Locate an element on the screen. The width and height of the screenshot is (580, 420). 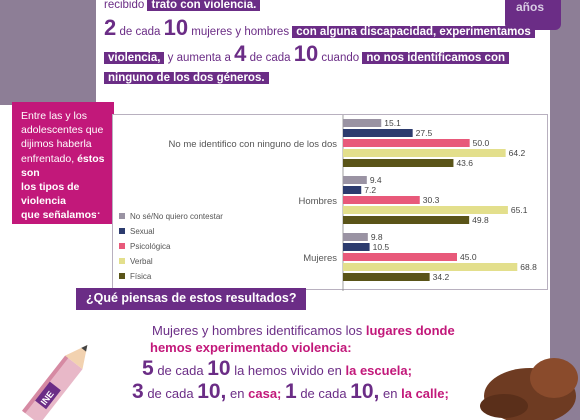
category-label: No me identifico con ninguno de los dos is located at coordinates (253, 144).